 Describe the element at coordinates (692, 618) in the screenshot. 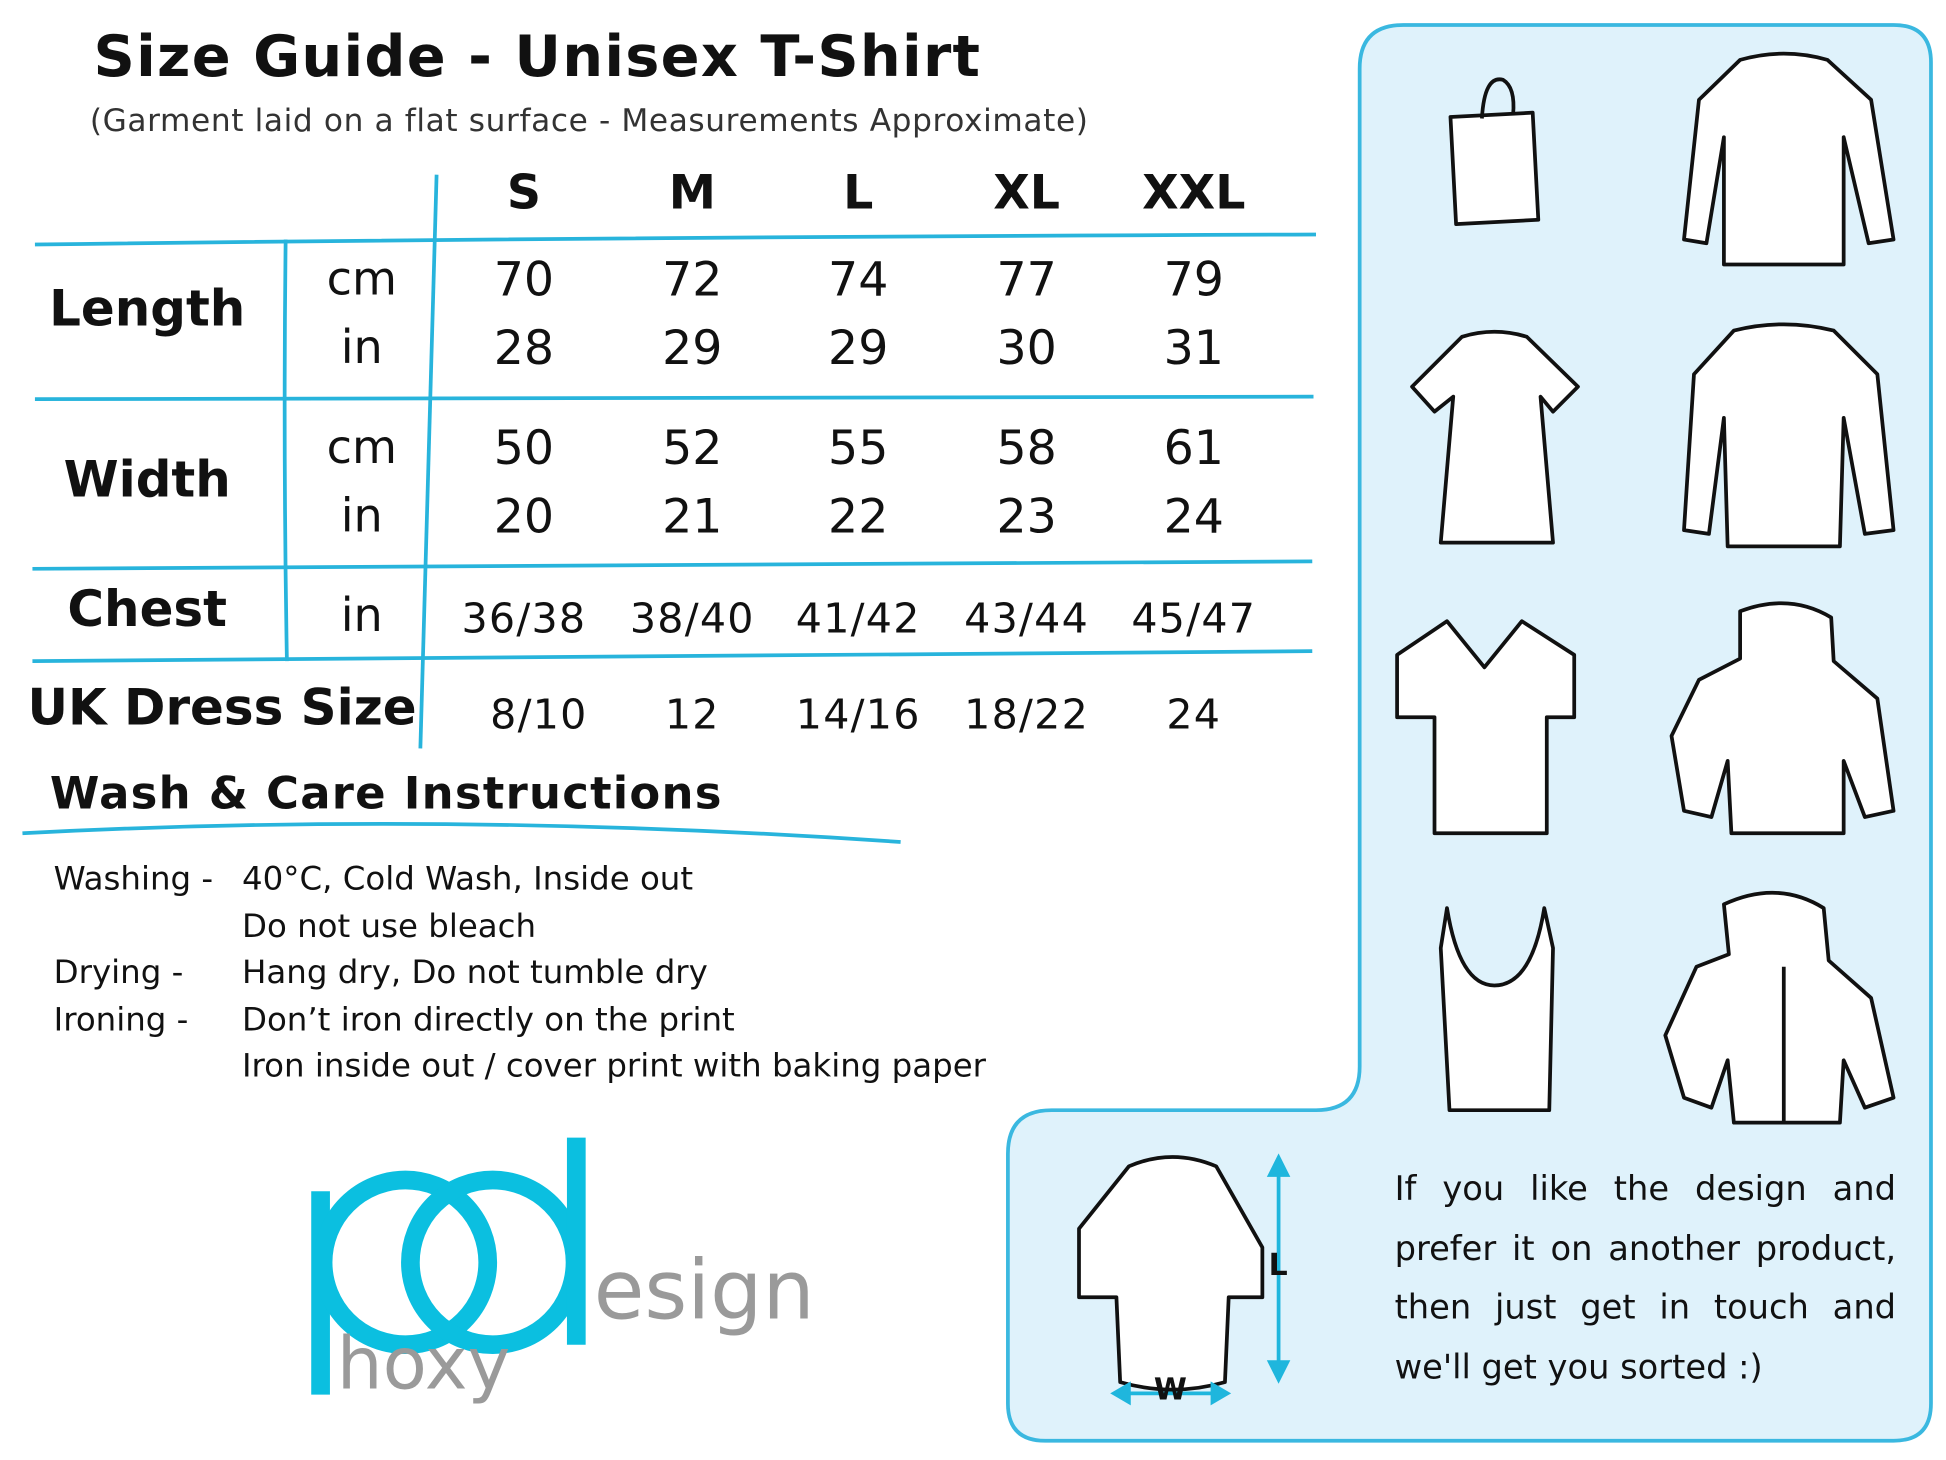

I see `table-cell: 38/40` at that location.